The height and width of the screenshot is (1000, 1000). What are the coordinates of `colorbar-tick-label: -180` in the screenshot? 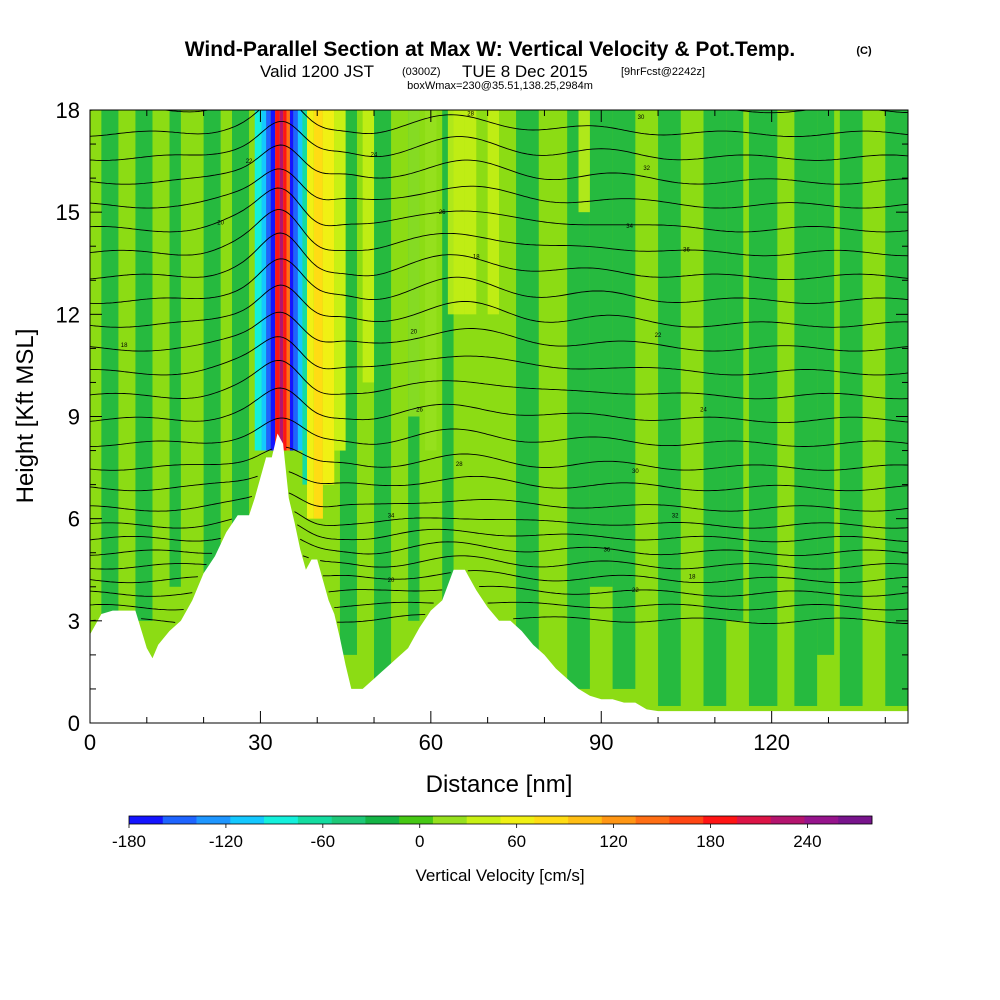 It's located at (129, 841).